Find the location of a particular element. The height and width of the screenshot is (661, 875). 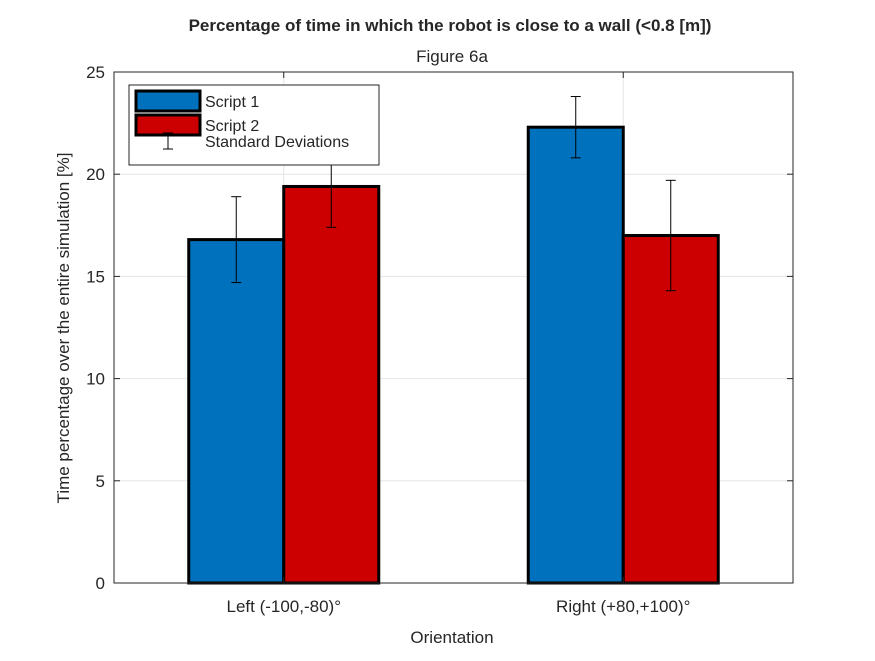

x-axis-label: Orientation is located at coordinates (451, 637).